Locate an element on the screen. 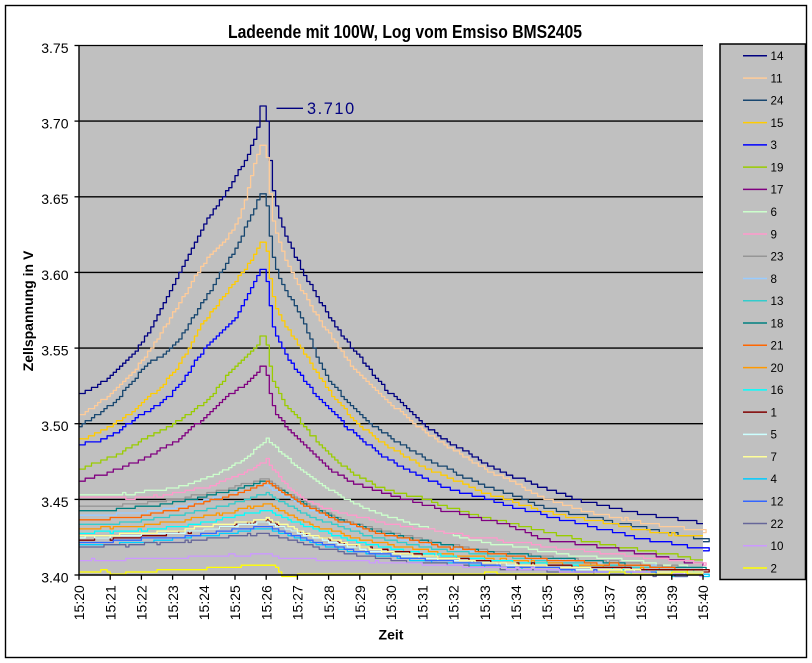 This screenshot has width=812, height=663. svg-text: 16 is located at coordinates (777, 390).